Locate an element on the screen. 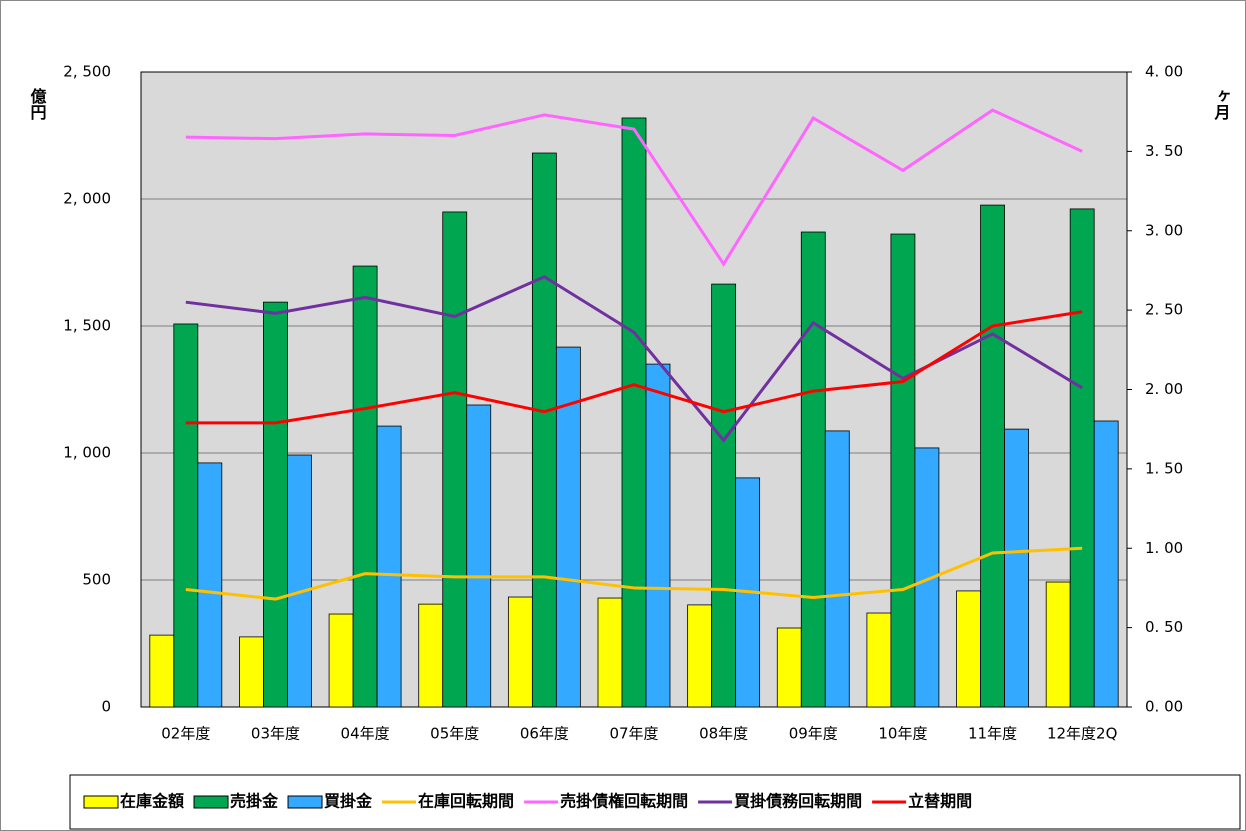  x-tick-label: 06年度 is located at coordinates (544, 734).